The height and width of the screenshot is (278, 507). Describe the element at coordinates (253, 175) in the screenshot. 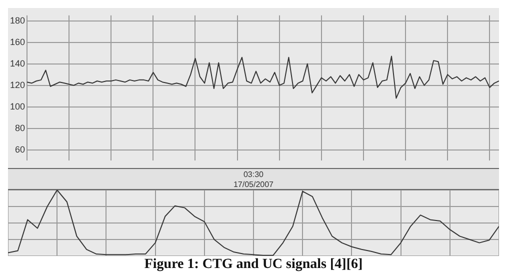

I see `text: 03:30` at that location.